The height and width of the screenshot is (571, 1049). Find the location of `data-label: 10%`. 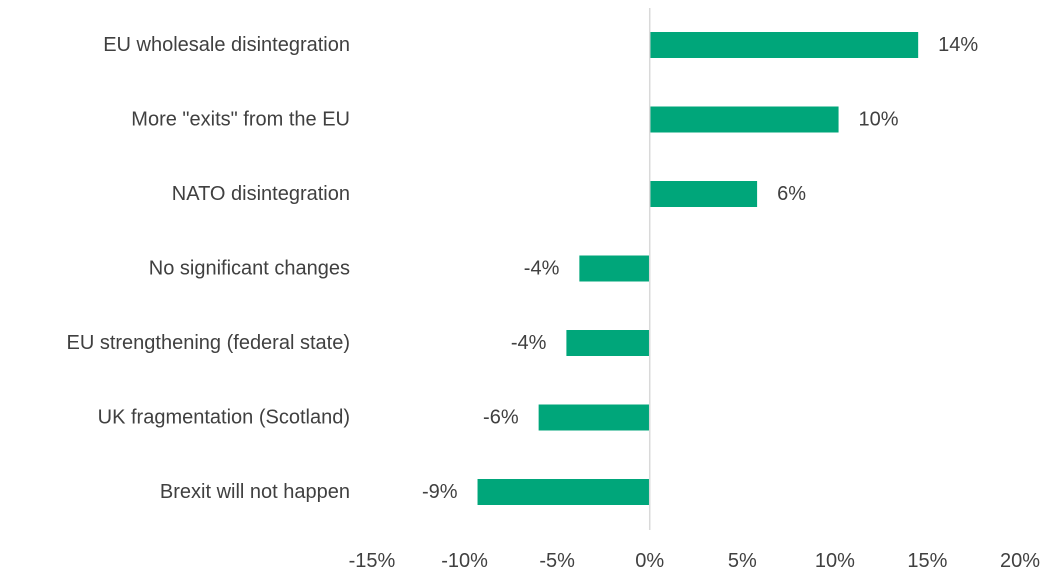

data-label: 10% is located at coordinates (879, 120).